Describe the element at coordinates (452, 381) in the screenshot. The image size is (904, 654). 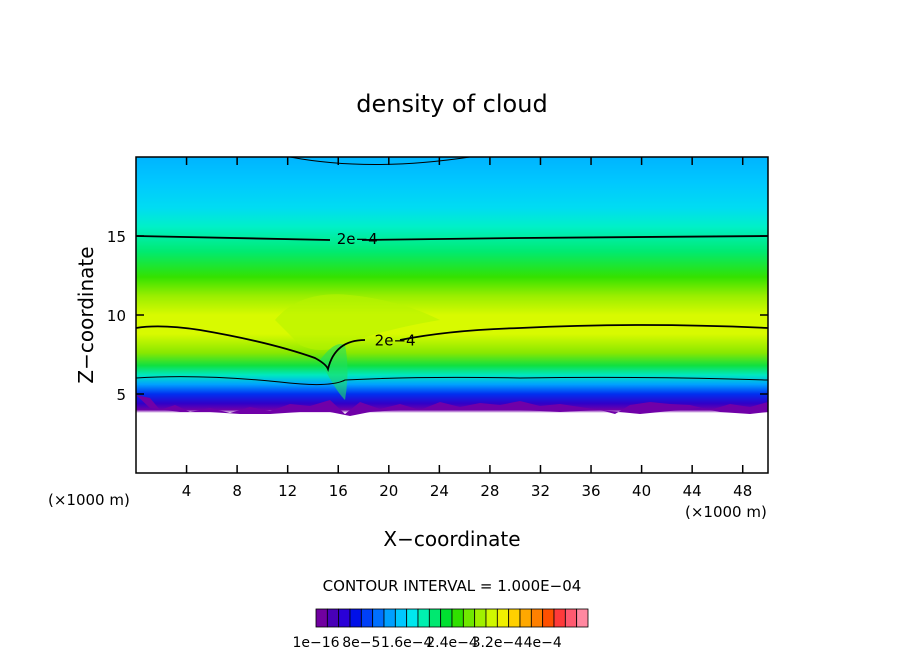
I see `contour-line-base` at that location.